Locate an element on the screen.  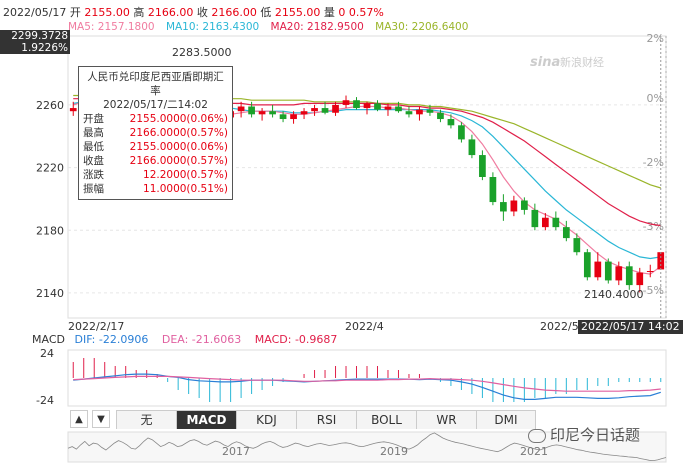
pct-tick-label: 2% is located at coordinates (655, 38).